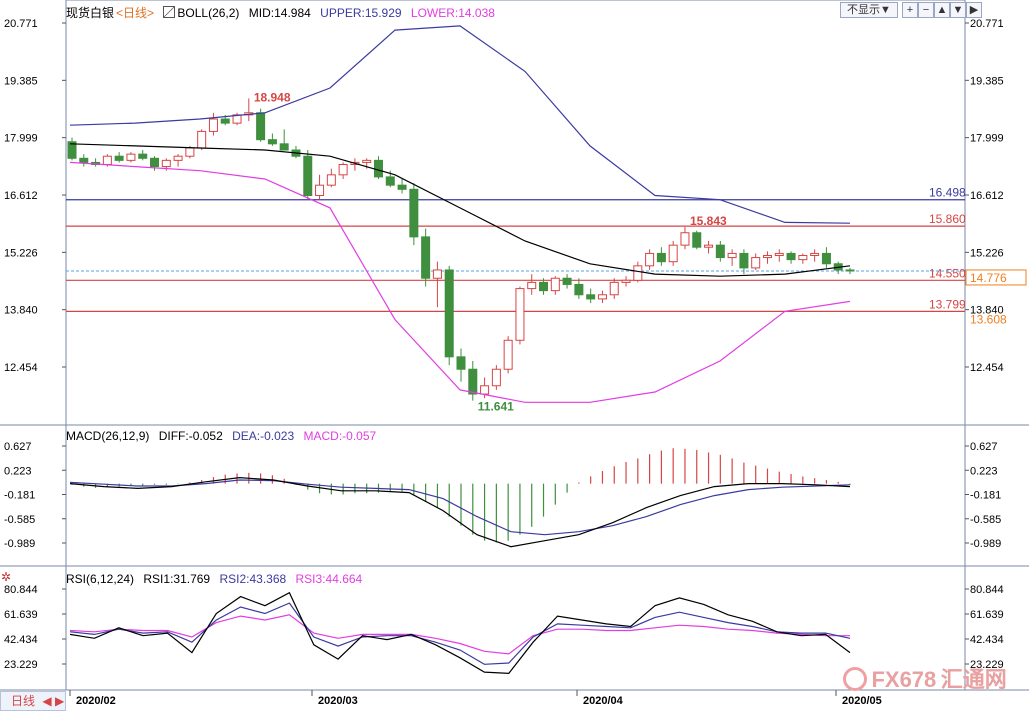 This screenshot has height=711, width=1029. What do you see at coordinates (869, 10) in the screenshot?
I see `hide-dropdown: 不显示▼` at bounding box center [869, 10].